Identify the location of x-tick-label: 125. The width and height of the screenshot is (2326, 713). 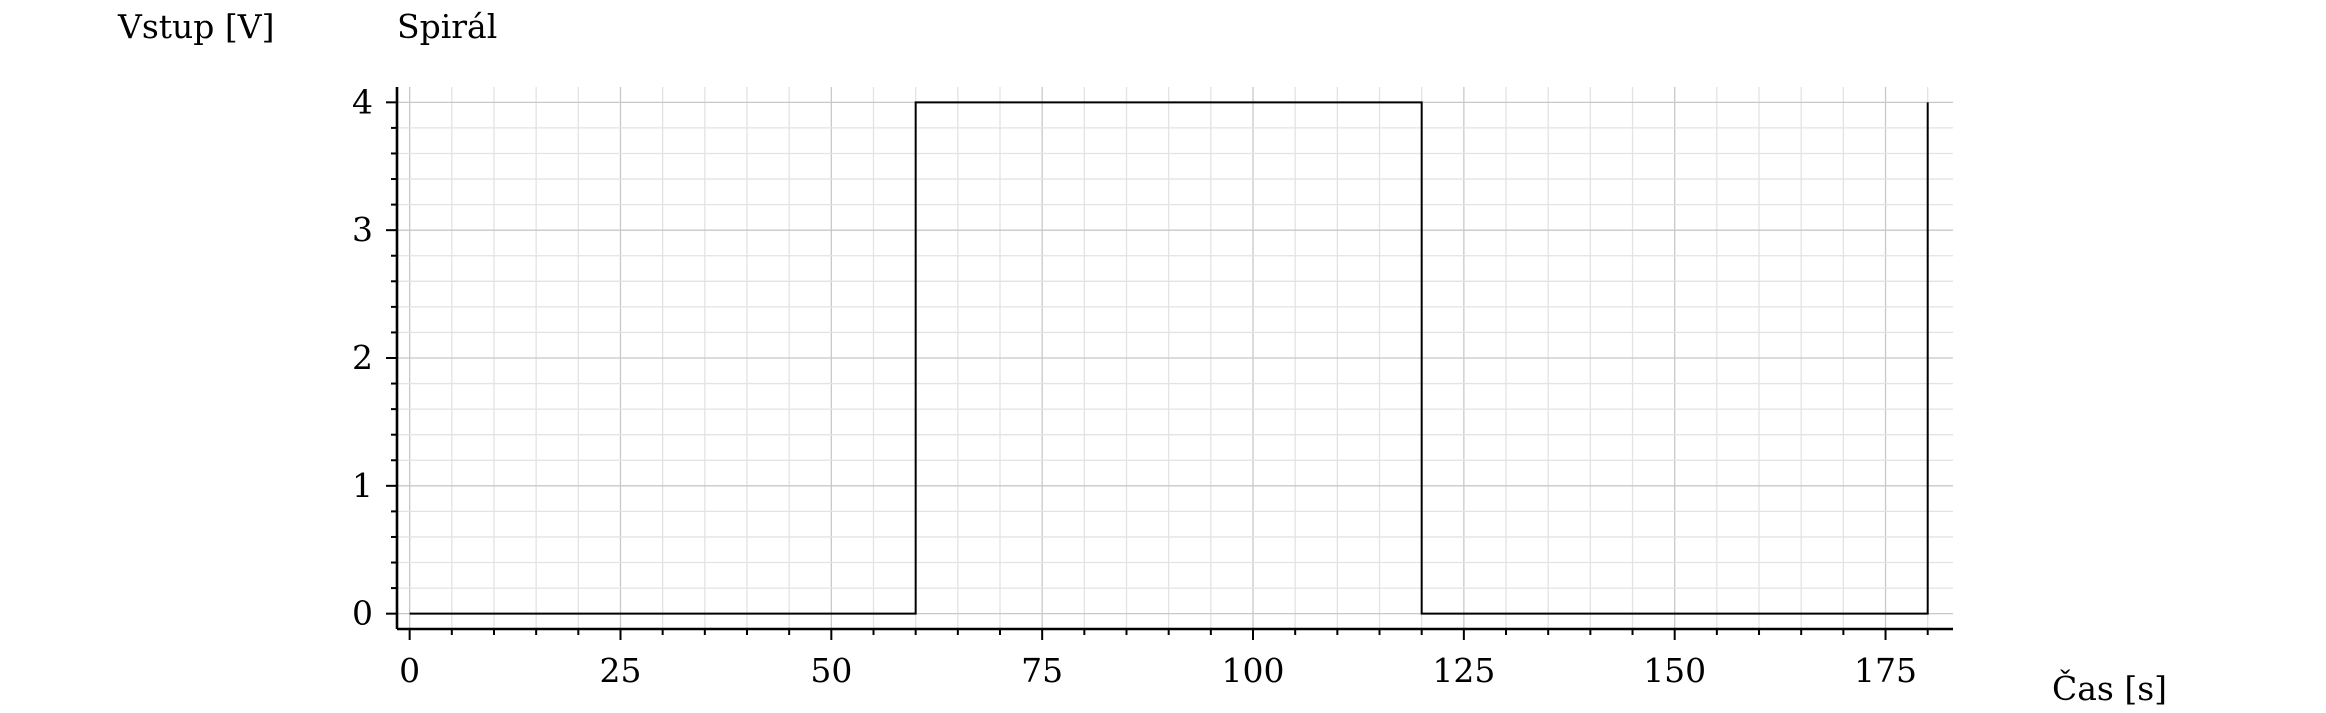
(1463, 670).